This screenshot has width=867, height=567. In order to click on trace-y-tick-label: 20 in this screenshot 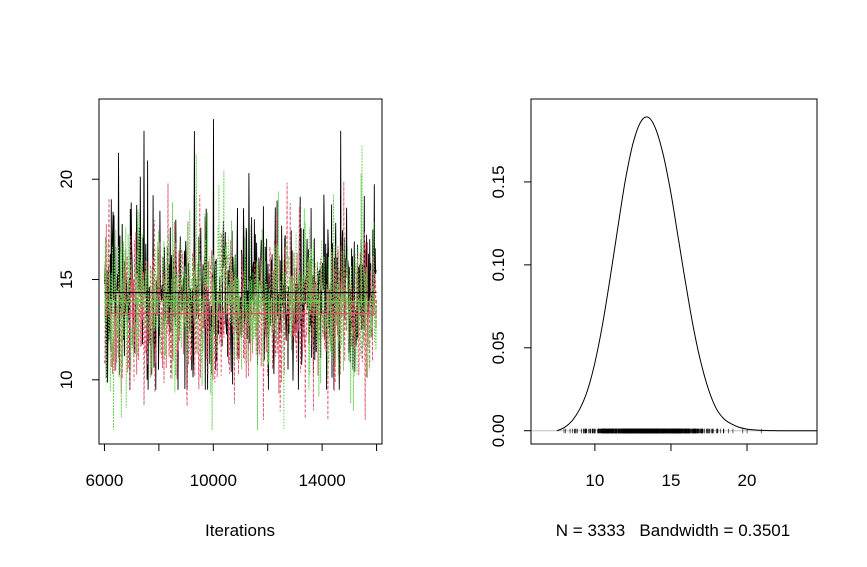, I will do `click(66, 179)`.